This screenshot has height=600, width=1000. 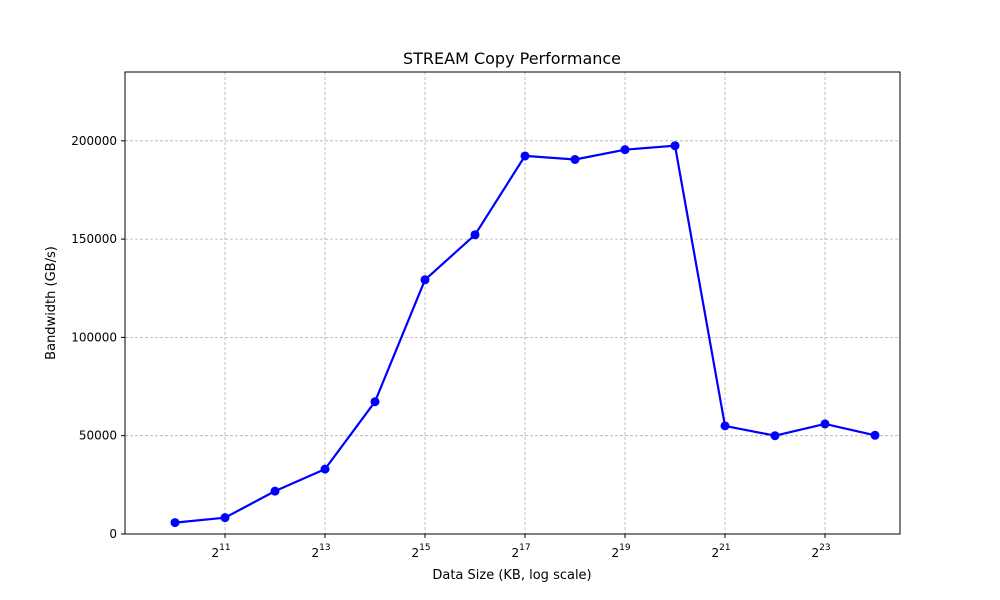 I want to click on y-axis-label: Bandwidth (GB/s), so click(x=51, y=303).